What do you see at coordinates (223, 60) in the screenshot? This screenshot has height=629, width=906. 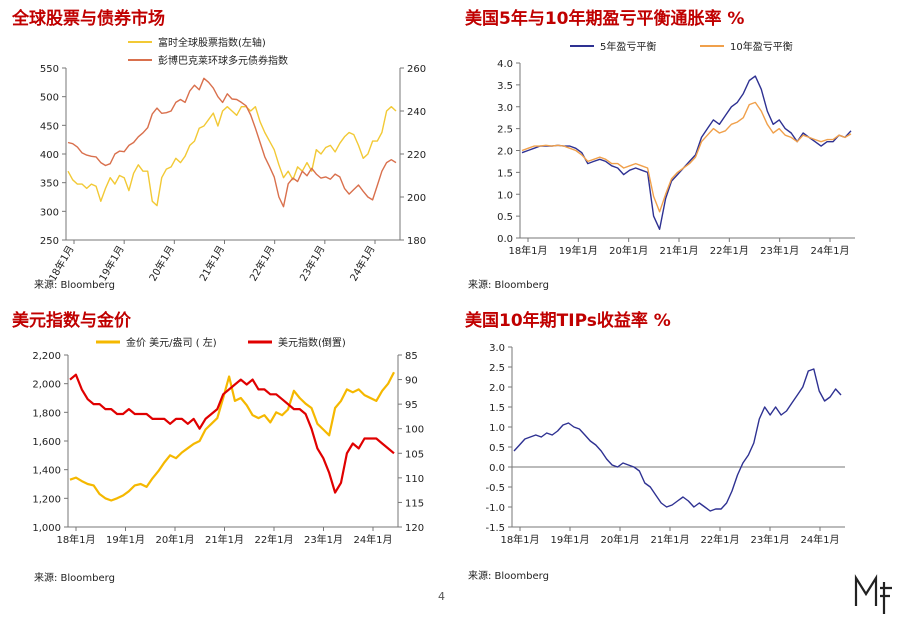 I see `legend-label: 彭博巴克莱环球多元债券指数` at bounding box center [223, 60].